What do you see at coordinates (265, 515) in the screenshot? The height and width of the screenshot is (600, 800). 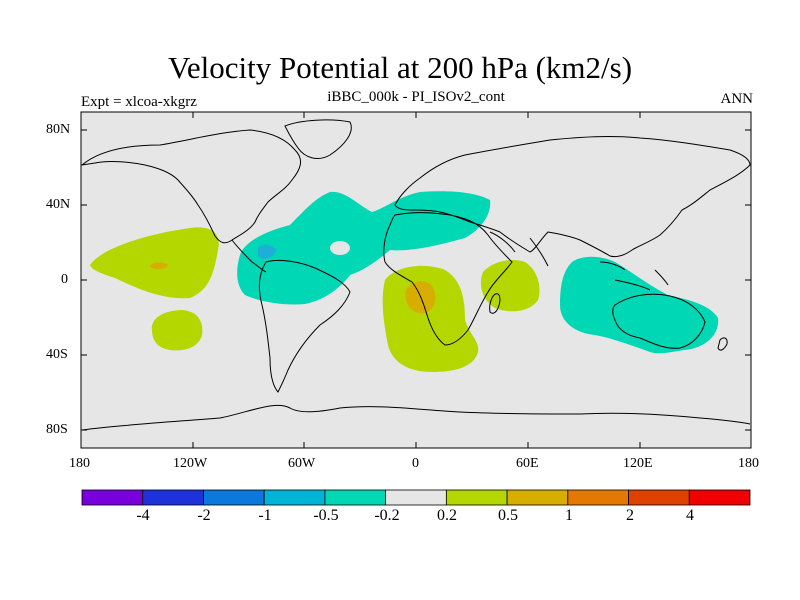 I see `colorbar-label: -1` at bounding box center [265, 515].